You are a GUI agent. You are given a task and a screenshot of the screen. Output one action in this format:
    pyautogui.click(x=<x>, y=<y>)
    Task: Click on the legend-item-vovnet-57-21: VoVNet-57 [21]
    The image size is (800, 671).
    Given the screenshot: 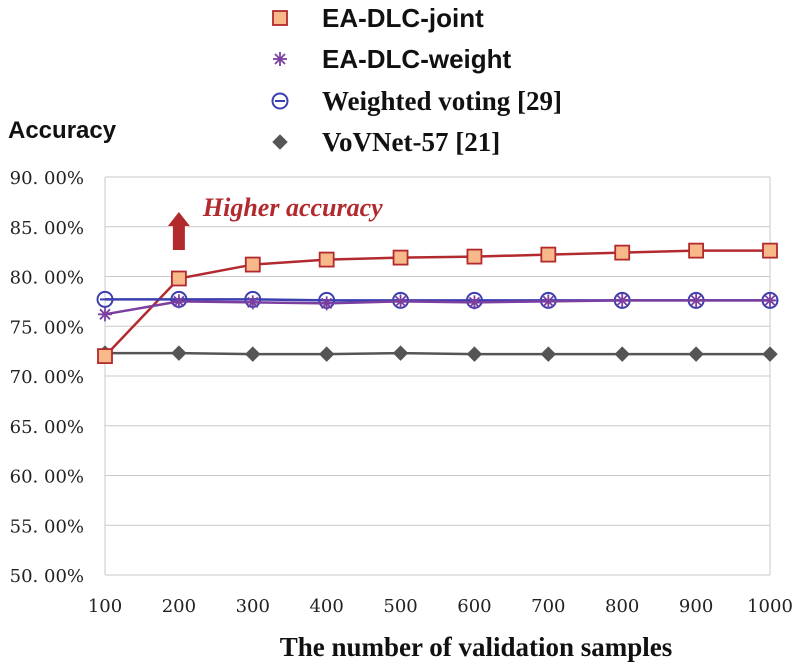 What is the action you would take?
    pyautogui.click(x=386, y=142)
    